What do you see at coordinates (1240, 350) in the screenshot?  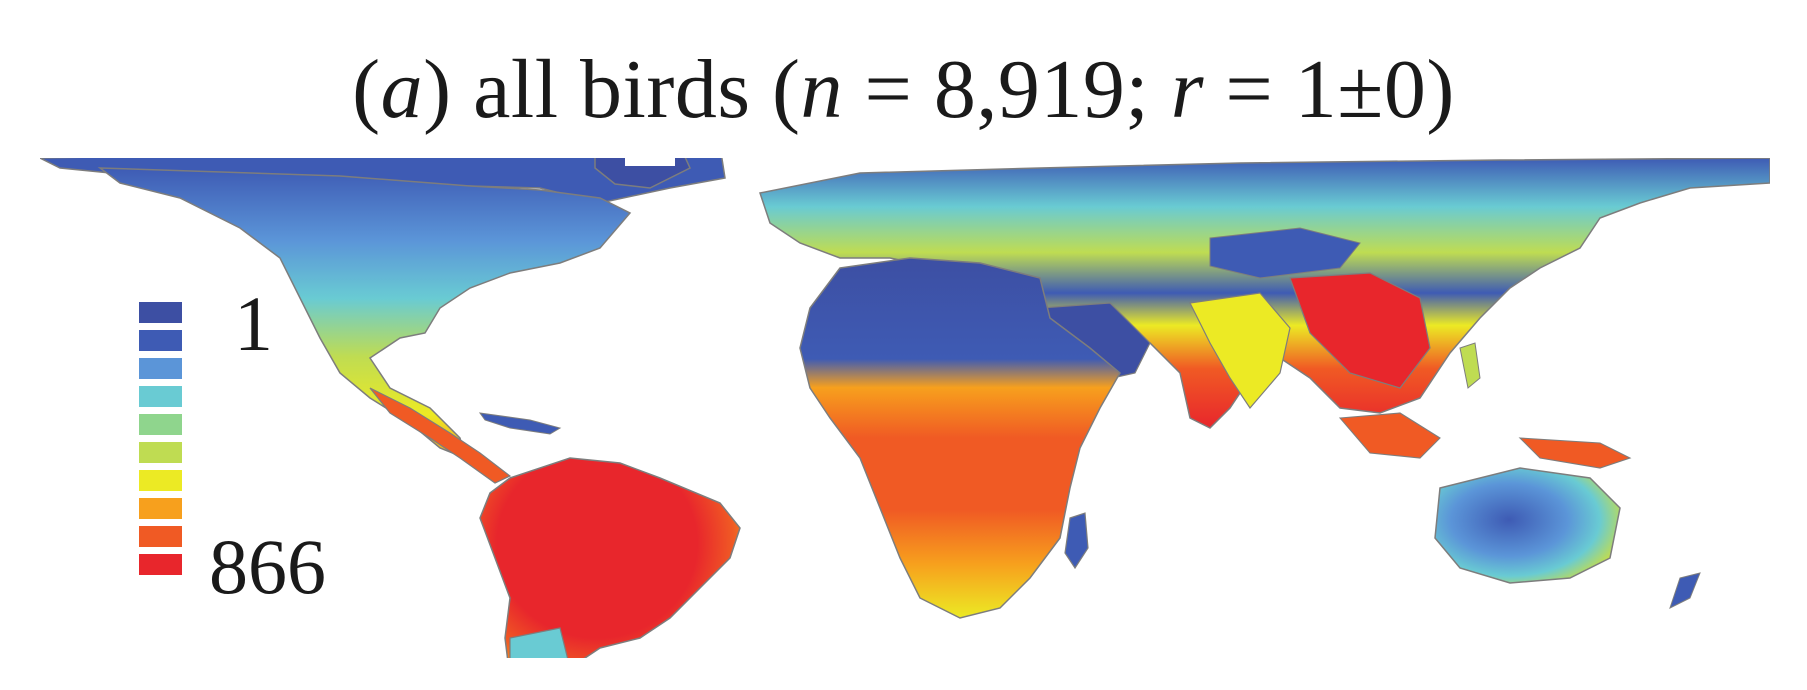 I see `indian-subcontinent` at bounding box center [1240, 350].